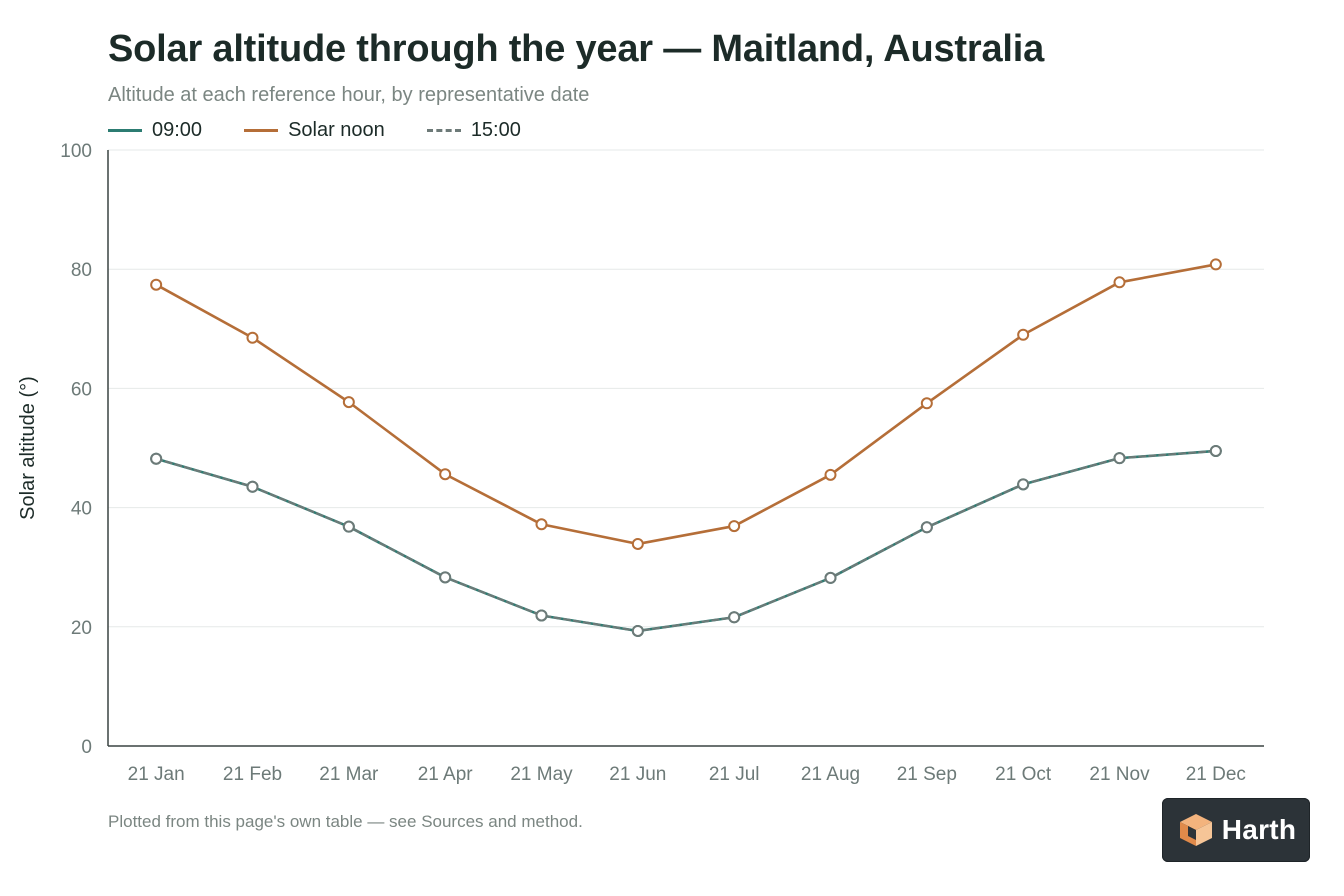 The height and width of the screenshot is (896, 1344). What do you see at coordinates (734, 774) in the screenshot?
I see `x-tick-label: 21 Jul` at bounding box center [734, 774].